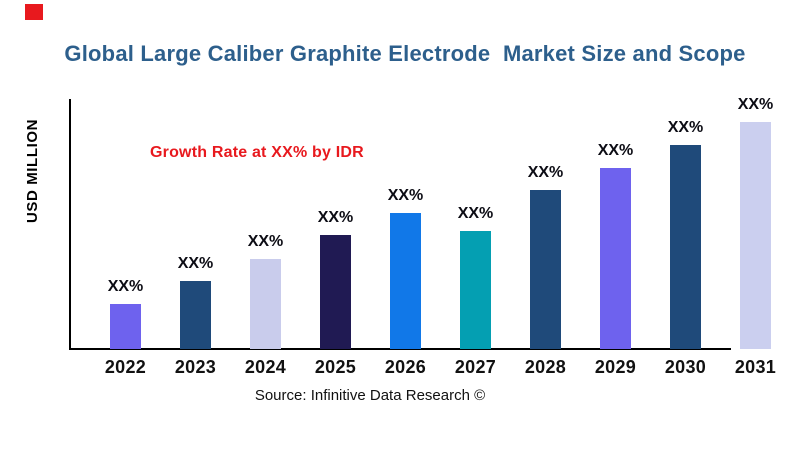 This screenshot has width=800, height=450. What do you see at coordinates (755, 104) in the screenshot?
I see `bar-value-label-2031: XX%` at bounding box center [755, 104].